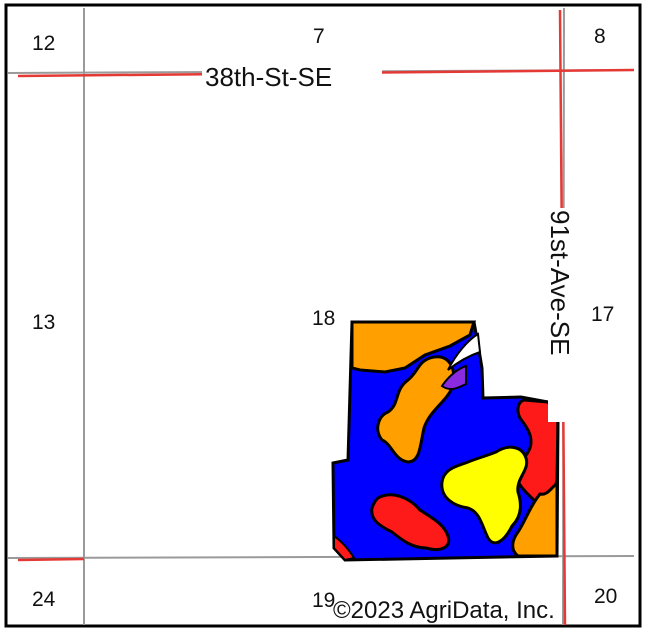 Image resolution: width=647 pixels, height=633 pixels. I want to click on road-south-west, so click(51, 559).